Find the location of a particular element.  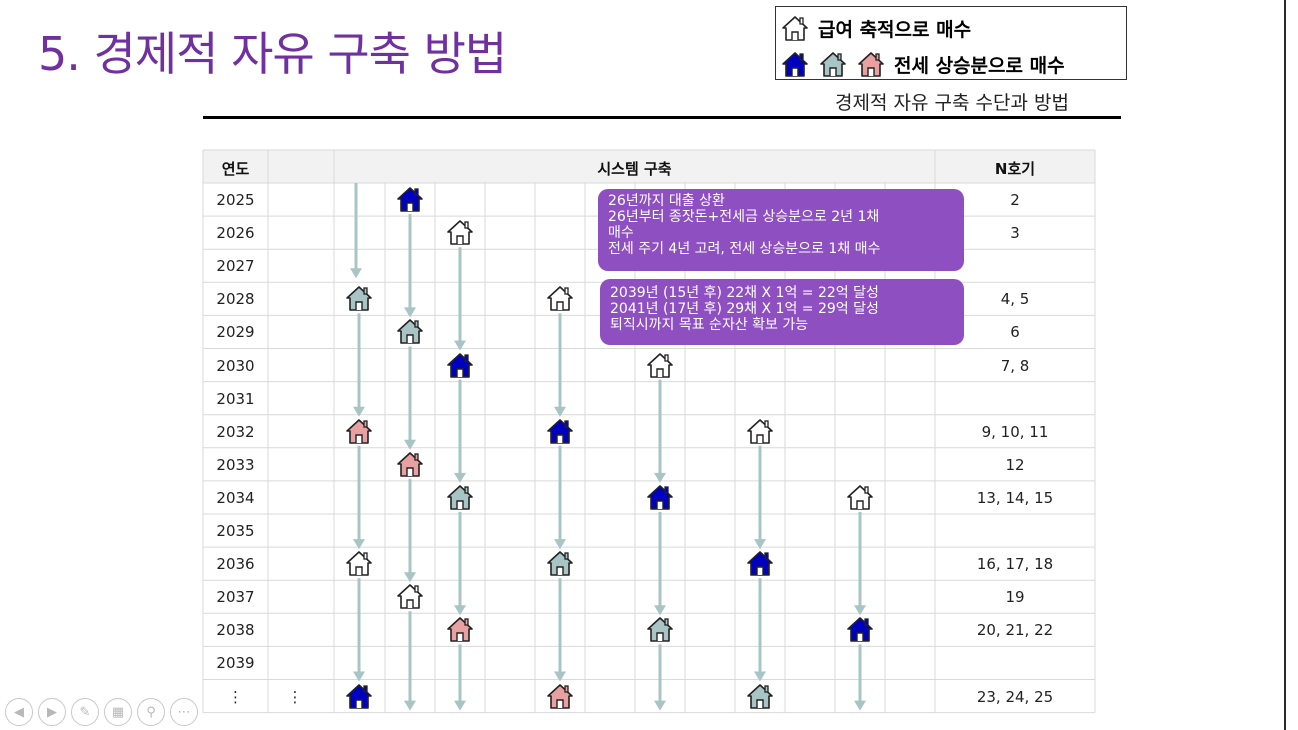

year-cell: 2026 is located at coordinates (235, 233).